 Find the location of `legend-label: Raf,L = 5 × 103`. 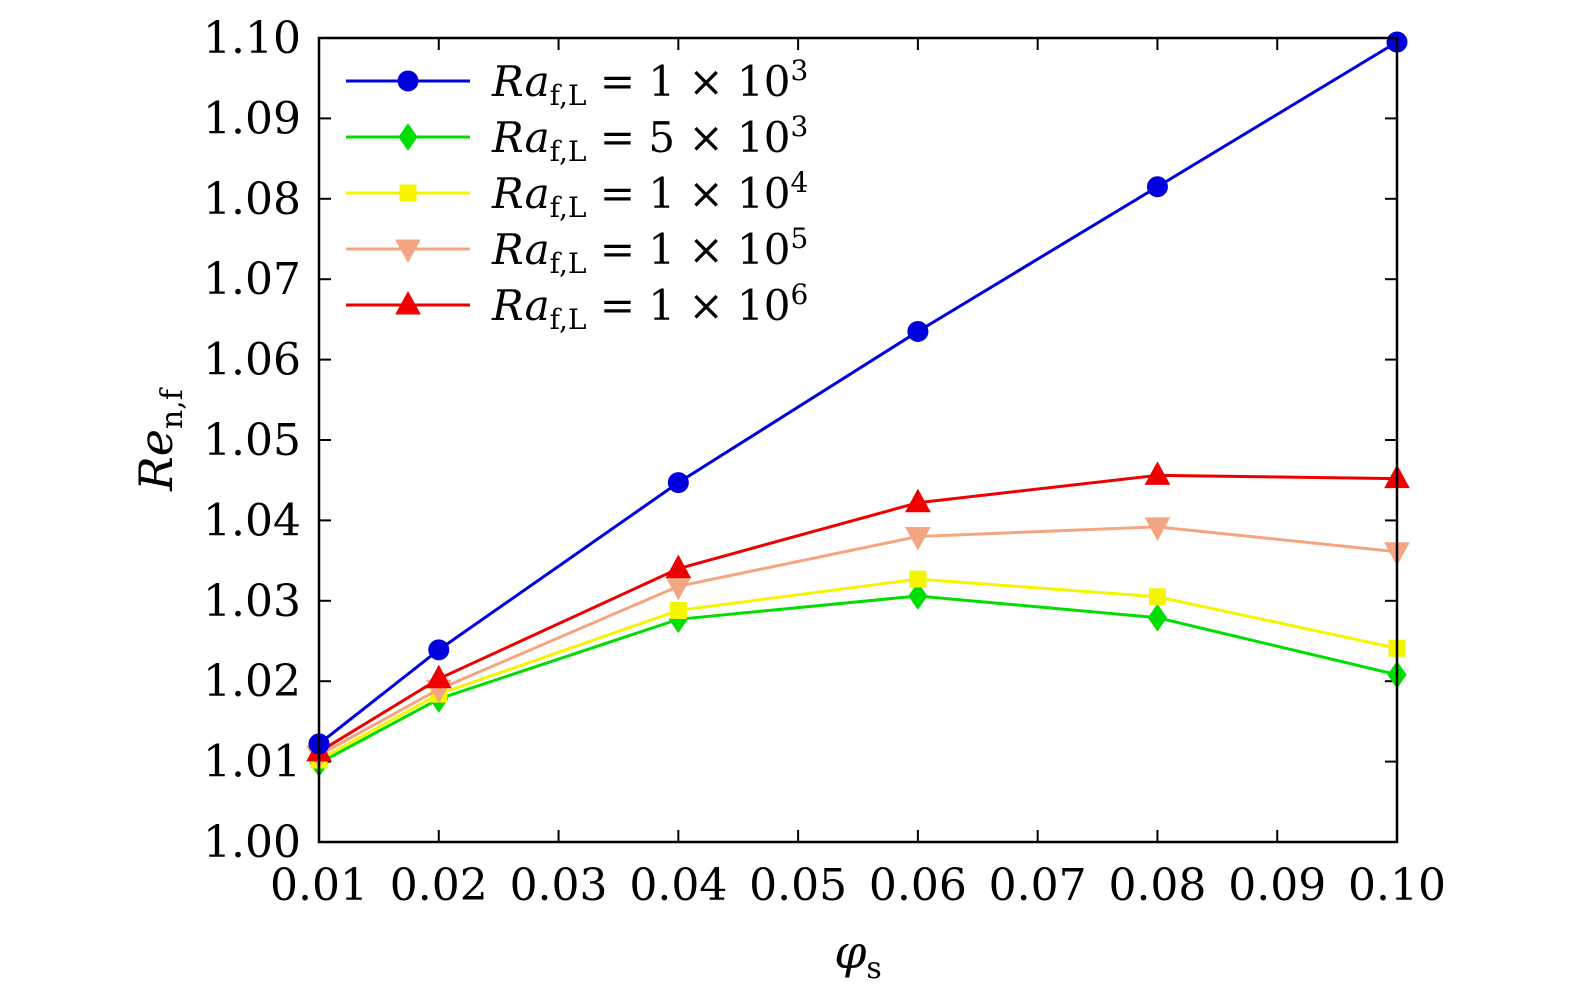

legend-label: Raf,L = 5 × 103 is located at coordinates (649, 139).